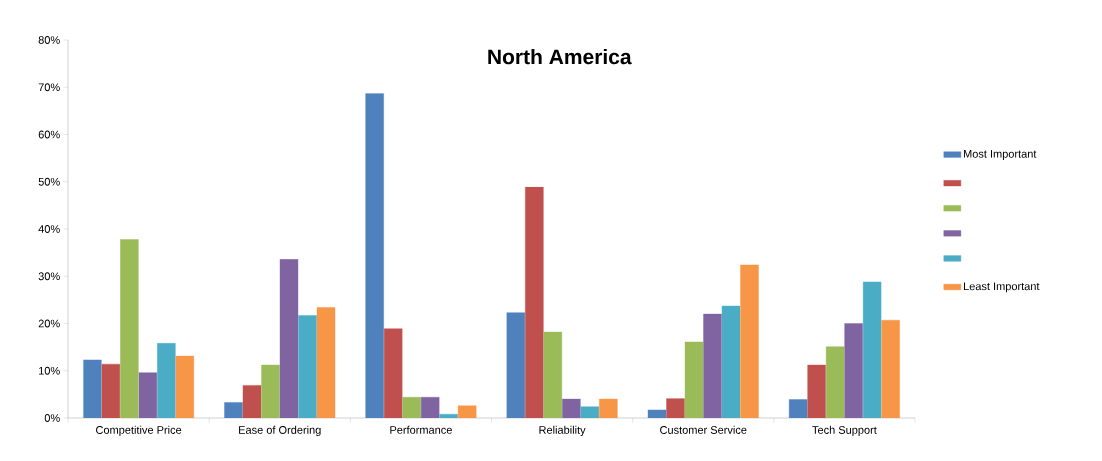 The width and height of the screenshot is (1102, 461). I want to click on y-tick-label: 30%, so click(49, 276).